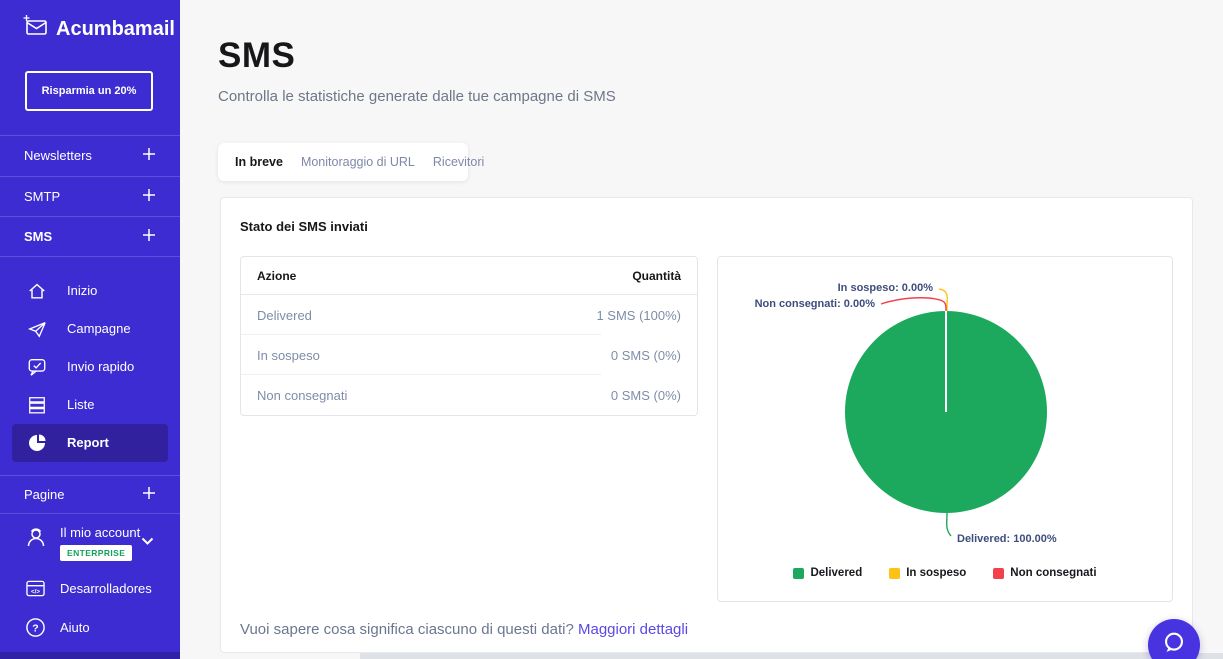 This screenshot has width=1223, height=659. I want to click on sidebar-item-newsletters: Newsletters, so click(90, 155).